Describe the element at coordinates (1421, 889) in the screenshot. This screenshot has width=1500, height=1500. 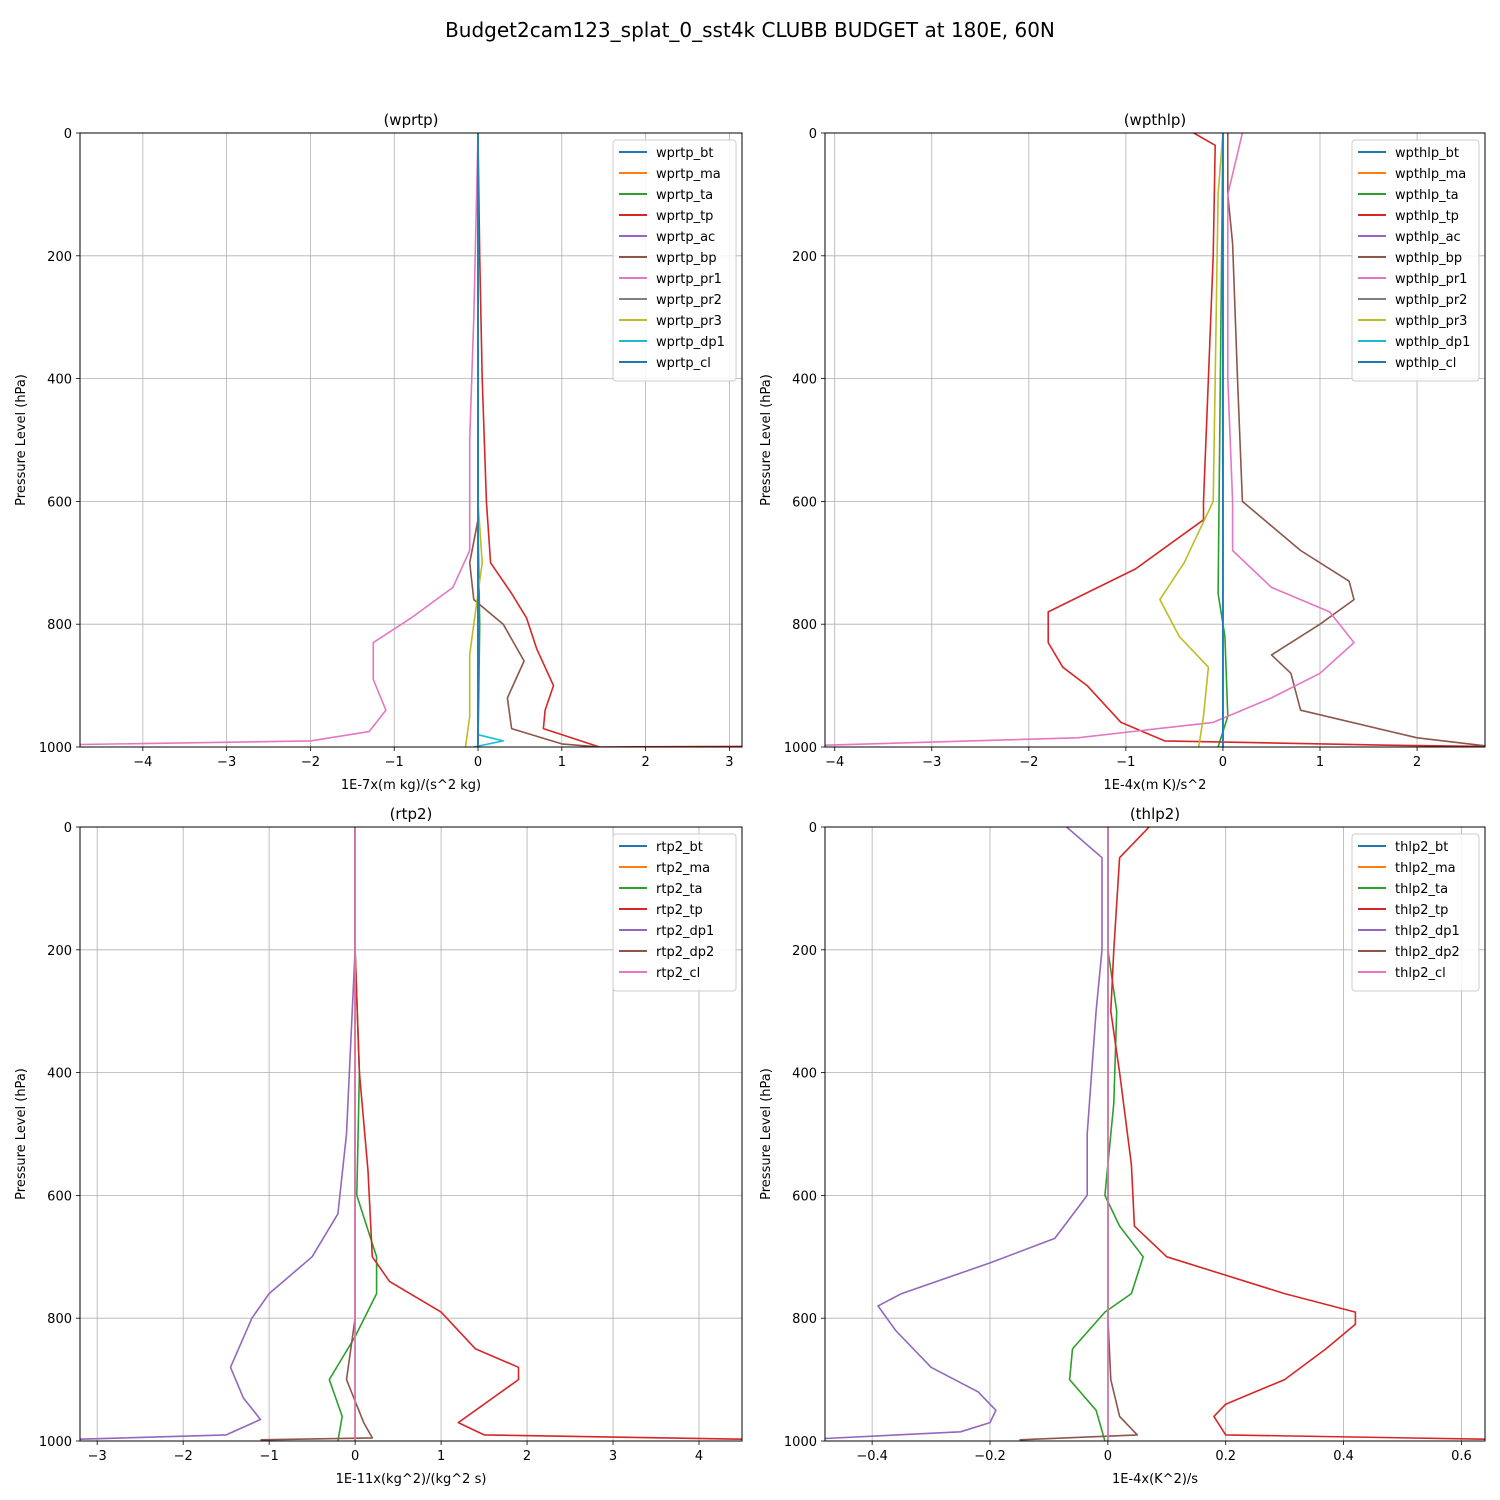
I see `legend-entry: thlp2_ta` at that location.